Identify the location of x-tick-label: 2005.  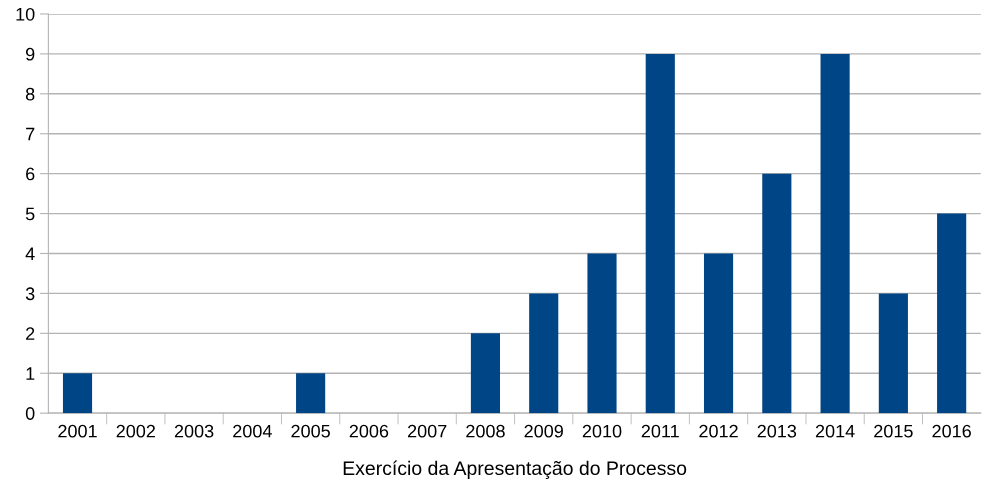
(310, 431).